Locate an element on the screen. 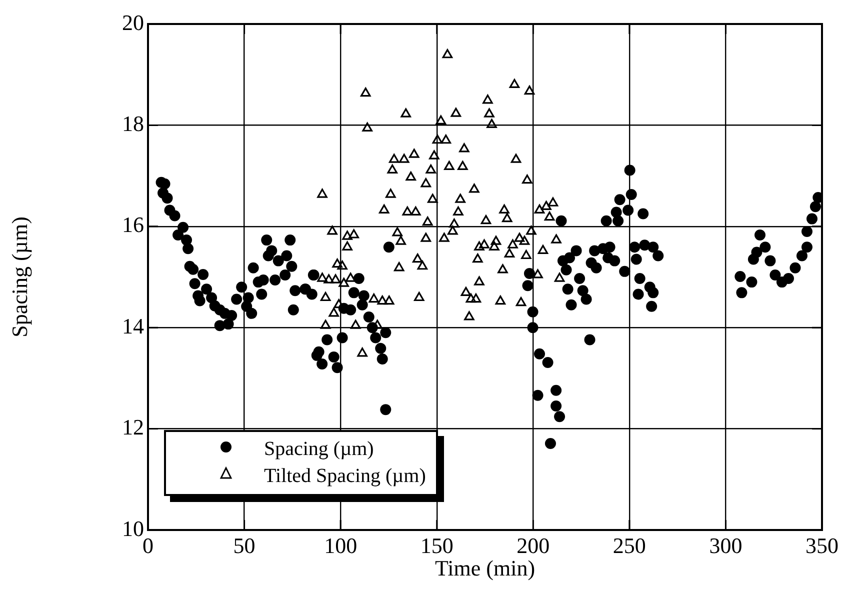  x-tick-label: 50 is located at coordinates (244, 545).